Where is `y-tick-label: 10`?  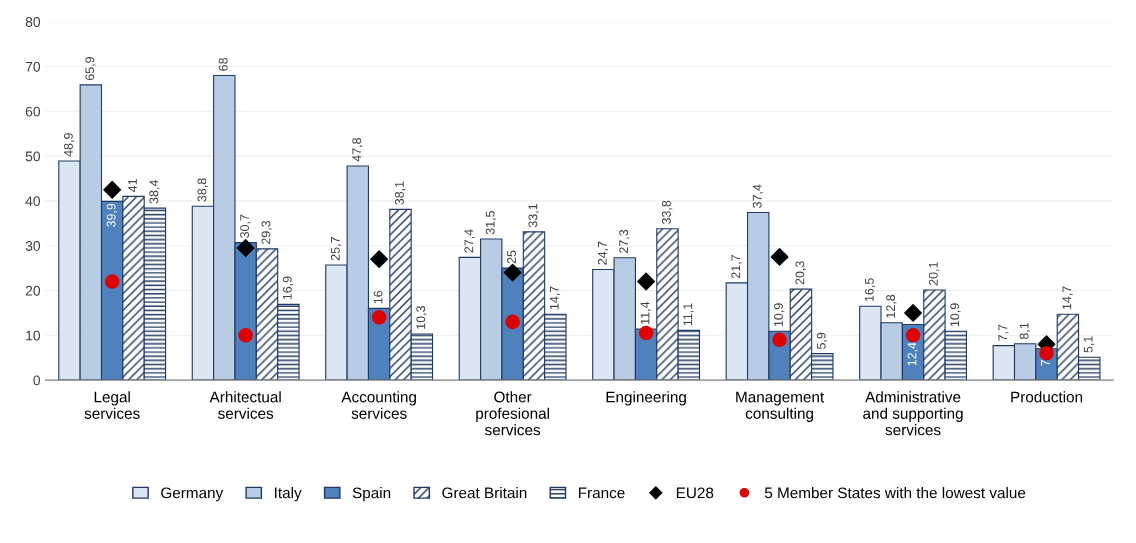
y-tick-label: 10 is located at coordinates (33, 335).